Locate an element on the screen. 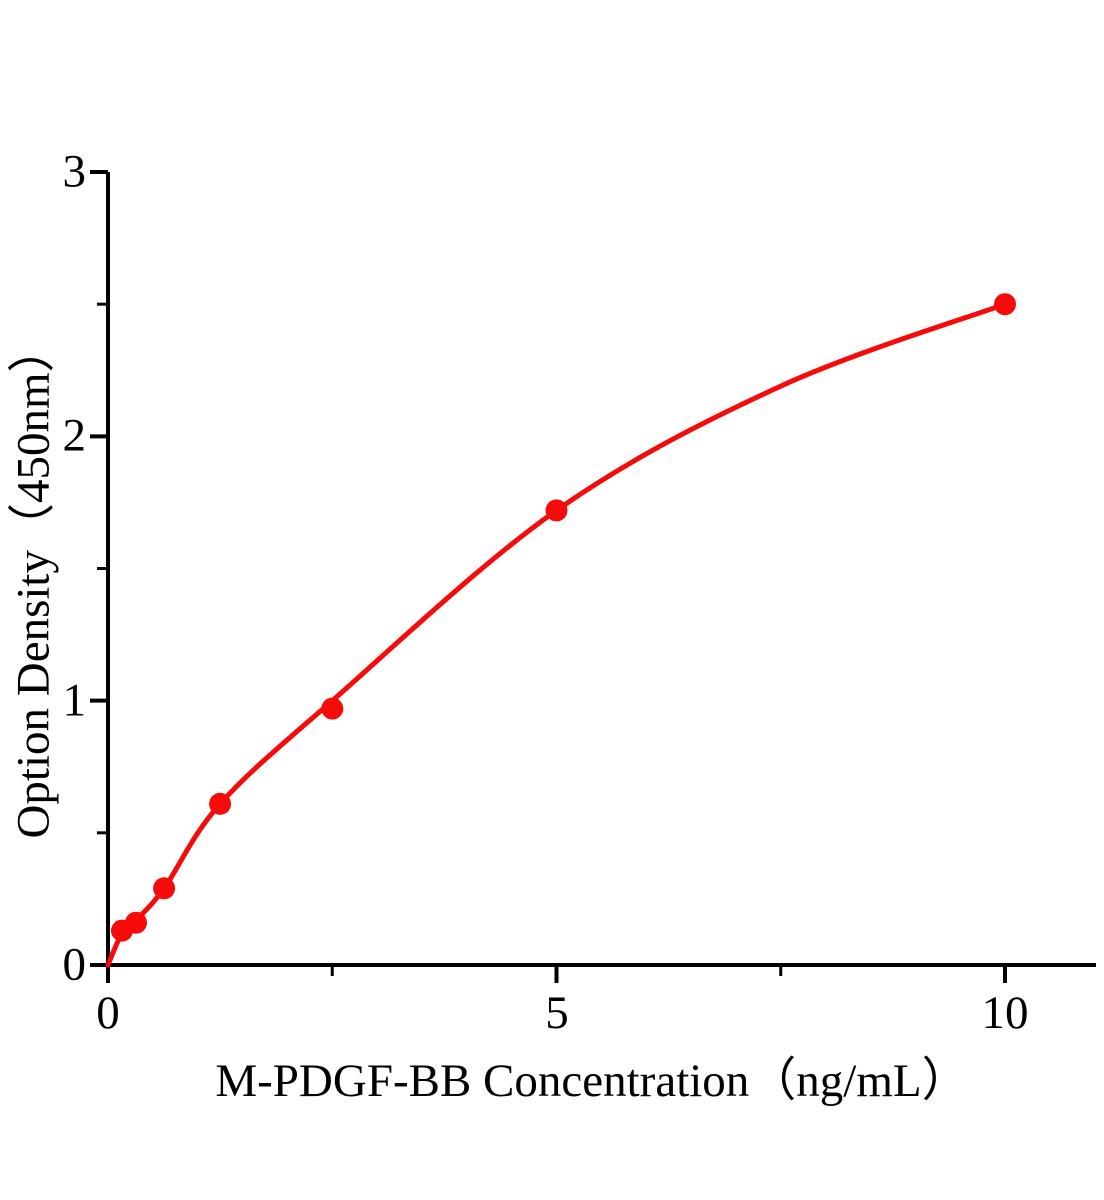 Image resolution: width=1104 pixels, height=1200 pixels. x-axis-title: M-PDGF-BB Concentration（ng/mL） is located at coordinates (592, 1081).